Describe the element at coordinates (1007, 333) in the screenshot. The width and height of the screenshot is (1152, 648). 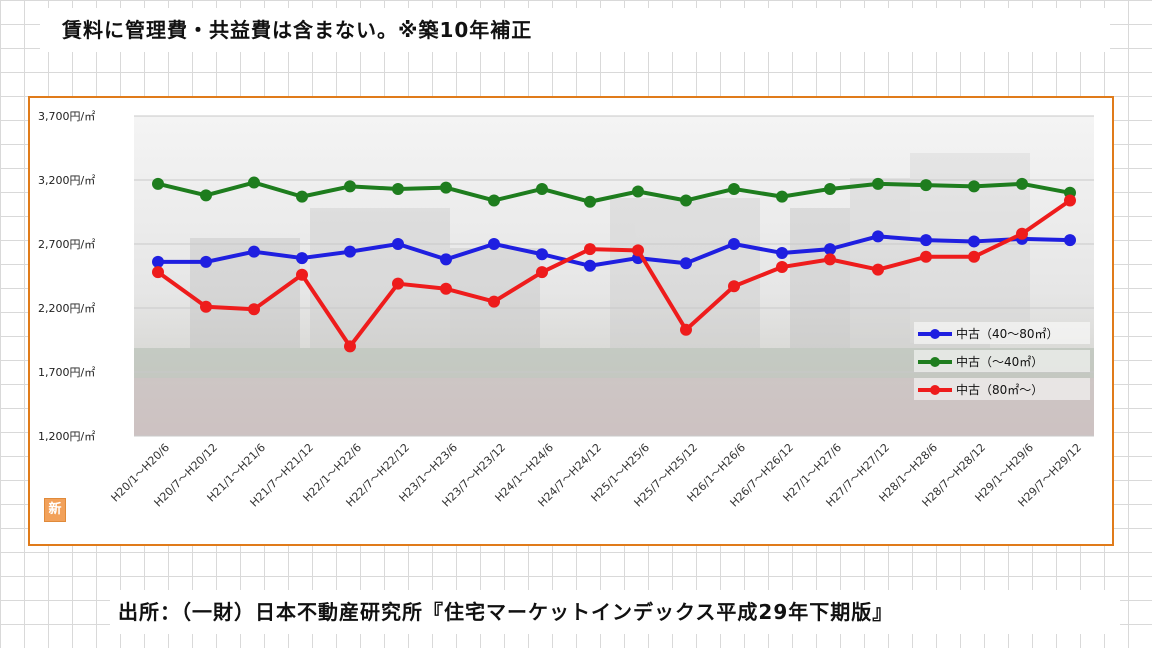
I see `legend-label-0: 中古（40～80㎡）` at that location.